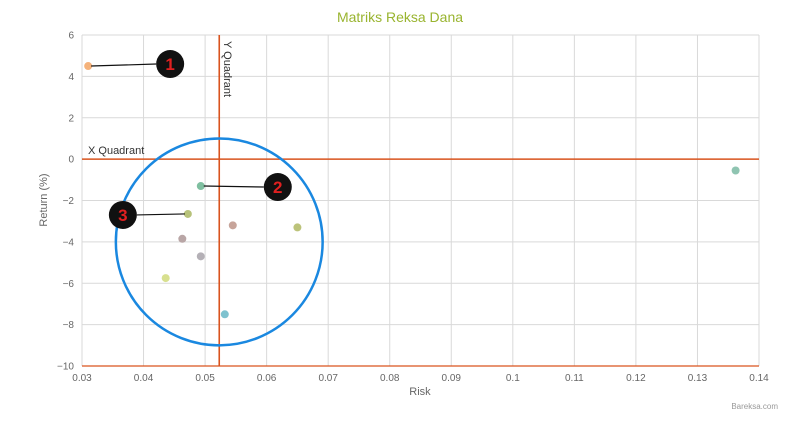  Describe the element at coordinates (69, 325) in the screenshot. I see `y-tick-label: −8` at that location.